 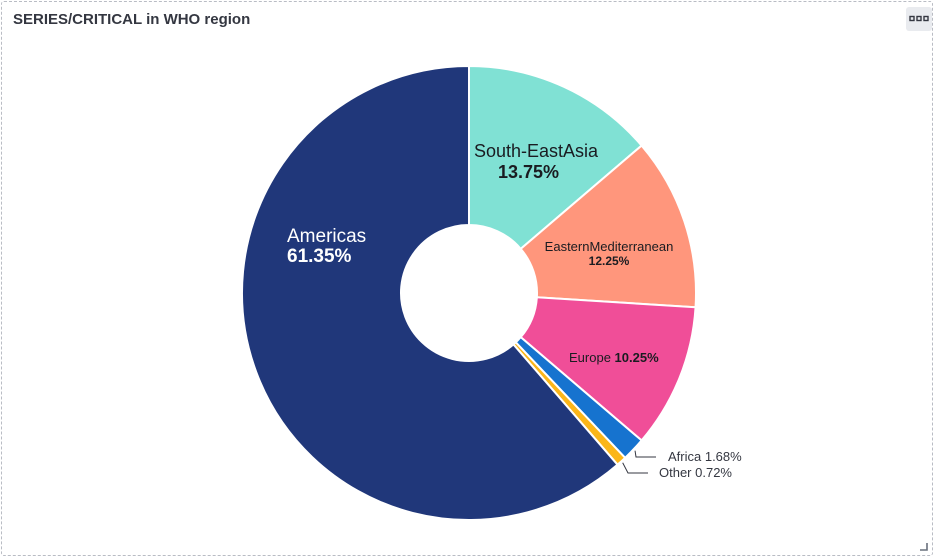 I want to click on slice-south-eastasia, so click(x=556, y=157).